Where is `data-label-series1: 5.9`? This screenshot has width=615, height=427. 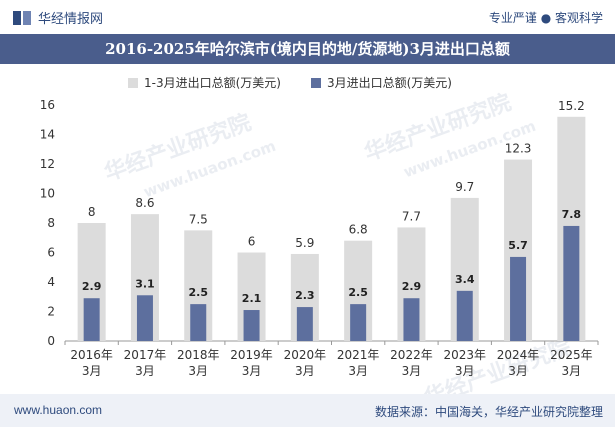 data-label-series1: 5.9 is located at coordinates (304, 243).